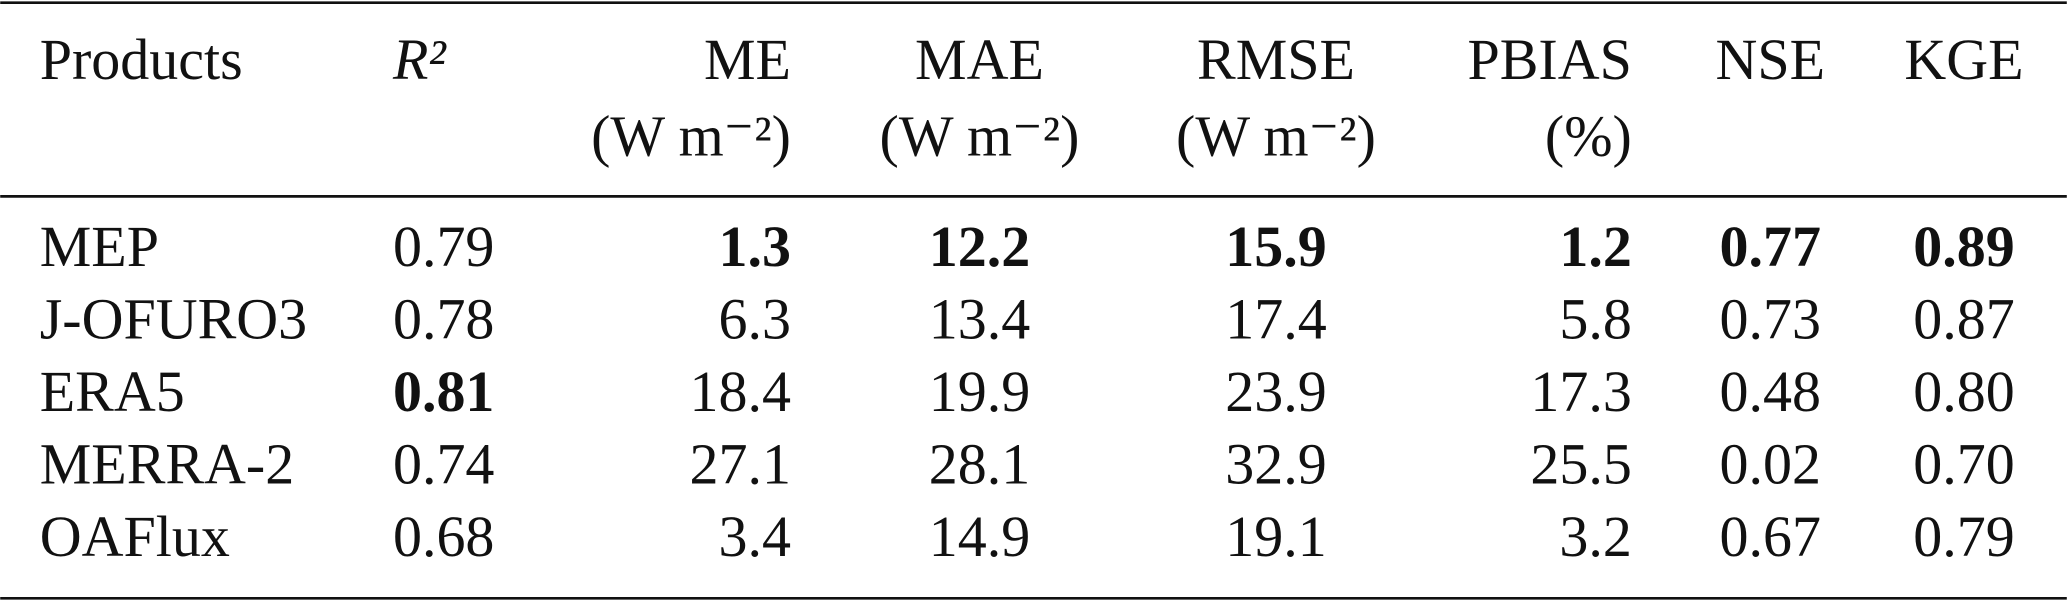  What do you see at coordinates (979, 391) in the screenshot?
I see `cell: 19.9` at bounding box center [979, 391].